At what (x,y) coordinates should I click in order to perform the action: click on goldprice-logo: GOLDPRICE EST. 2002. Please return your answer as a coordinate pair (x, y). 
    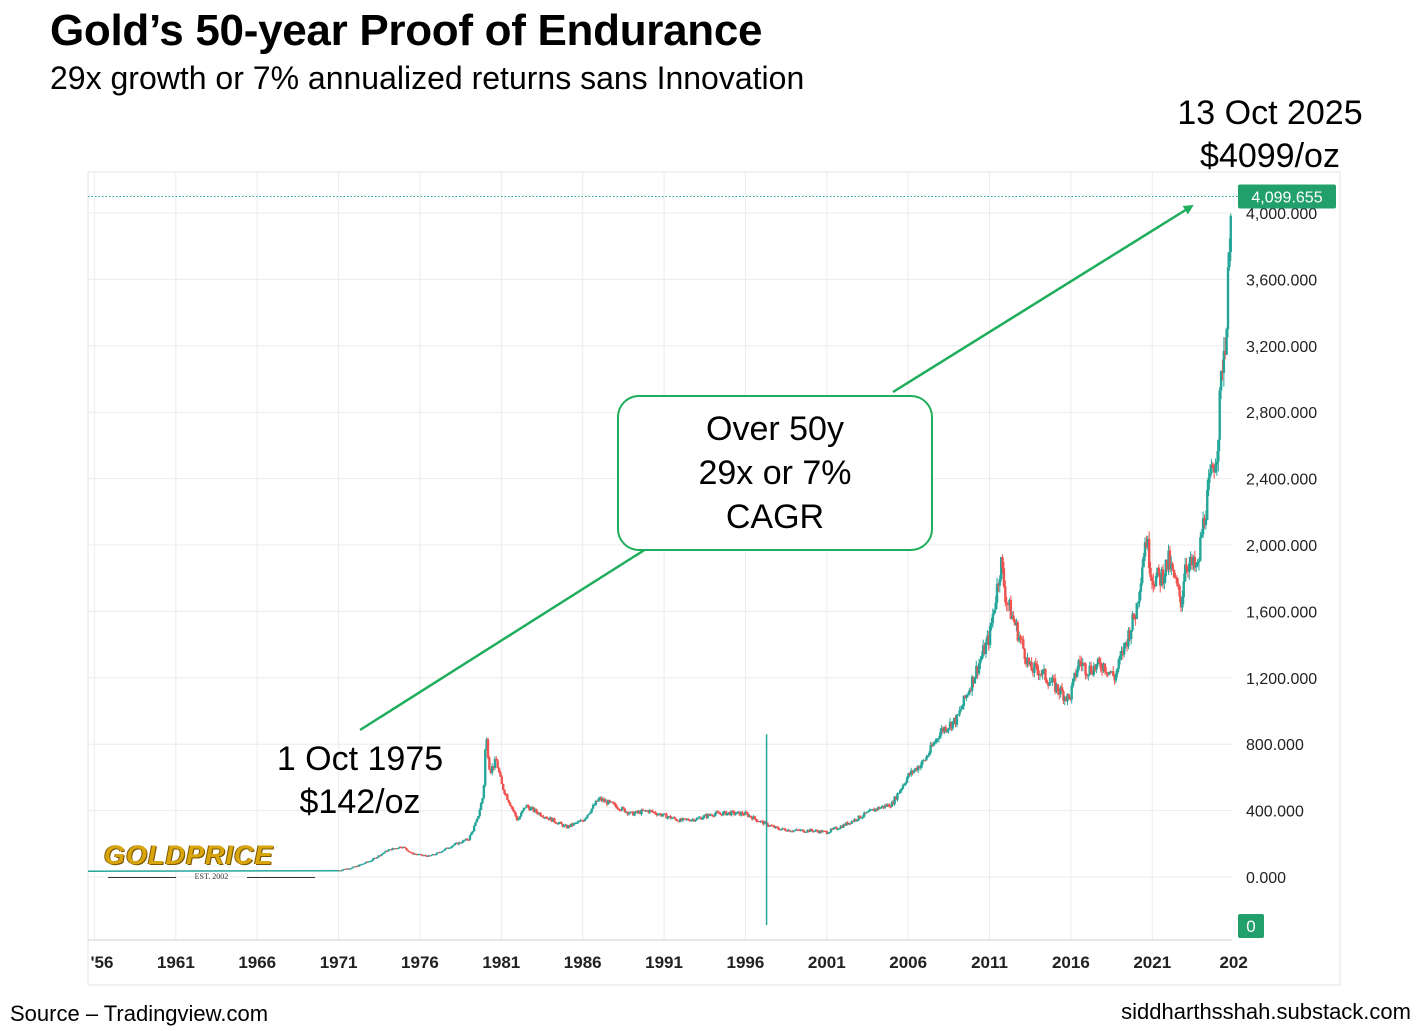
    Looking at the image, I should click on (211, 862).